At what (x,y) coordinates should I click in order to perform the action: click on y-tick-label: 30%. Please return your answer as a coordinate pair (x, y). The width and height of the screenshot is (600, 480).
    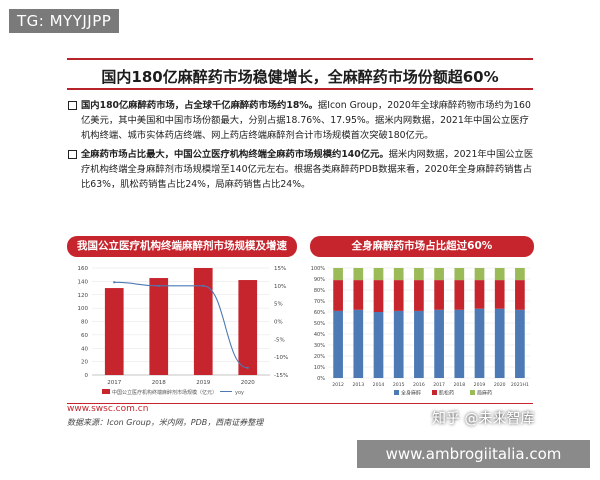
    Looking at the image, I should click on (319, 346).